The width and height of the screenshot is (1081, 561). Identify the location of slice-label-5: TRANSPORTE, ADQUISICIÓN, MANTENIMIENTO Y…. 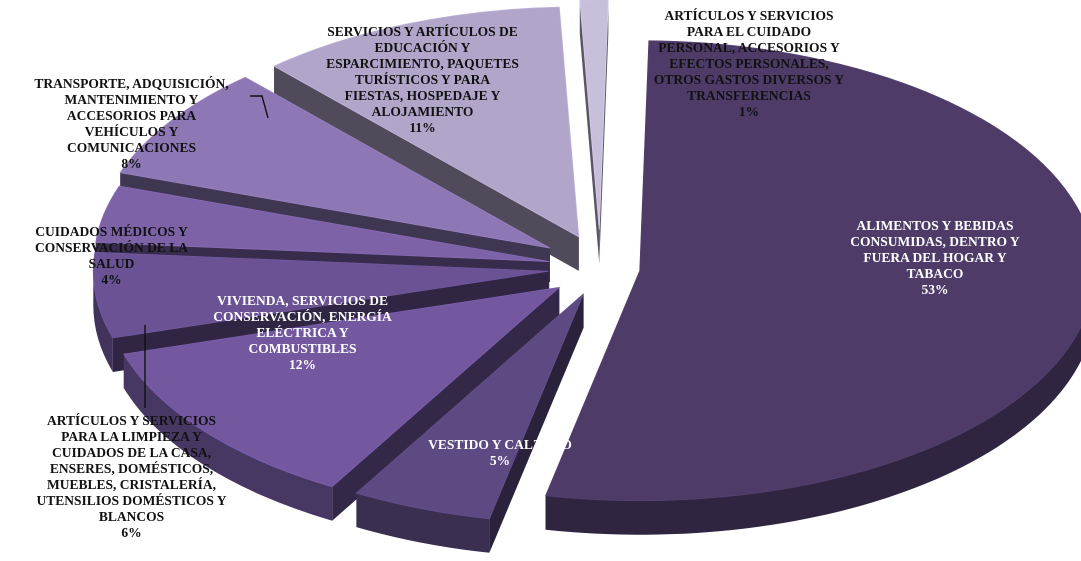
(131, 124).